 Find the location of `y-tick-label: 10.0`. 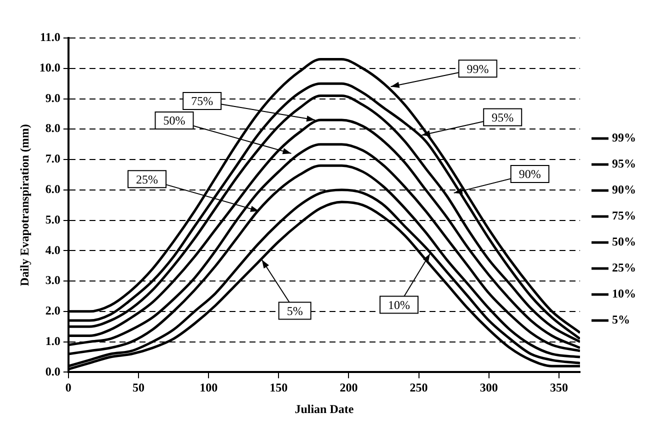

y-tick-label: 10.0 is located at coordinates (49, 67).